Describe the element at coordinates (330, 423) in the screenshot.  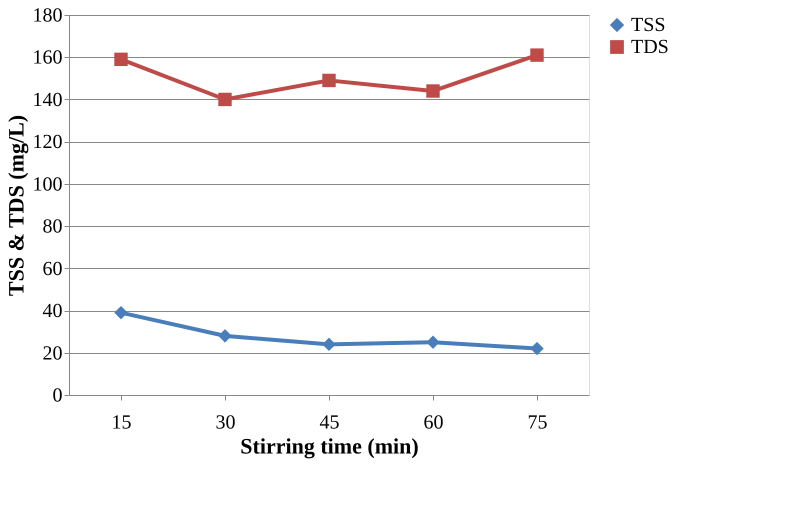
I see `x-tick-label: 45` at that location.